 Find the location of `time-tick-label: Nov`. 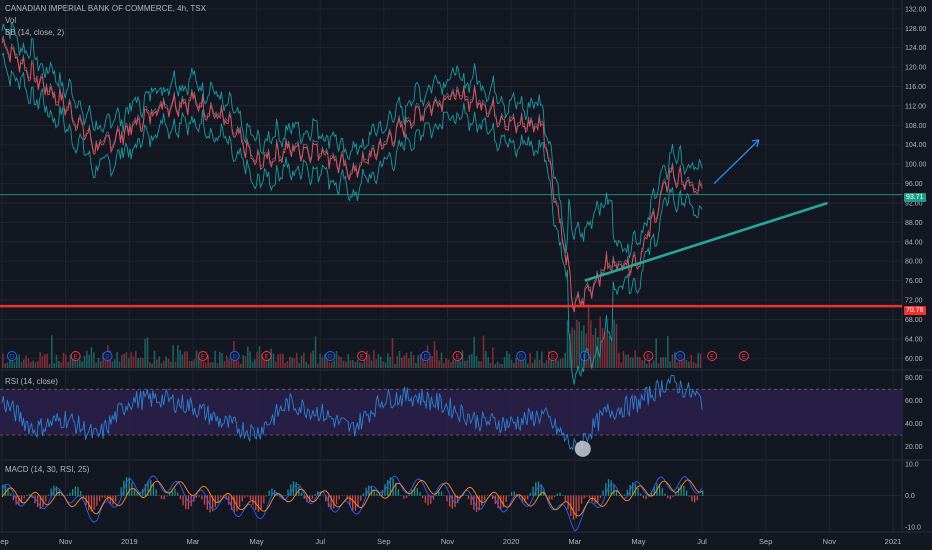

time-tick-label: Nov is located at coordinates (66, 541).